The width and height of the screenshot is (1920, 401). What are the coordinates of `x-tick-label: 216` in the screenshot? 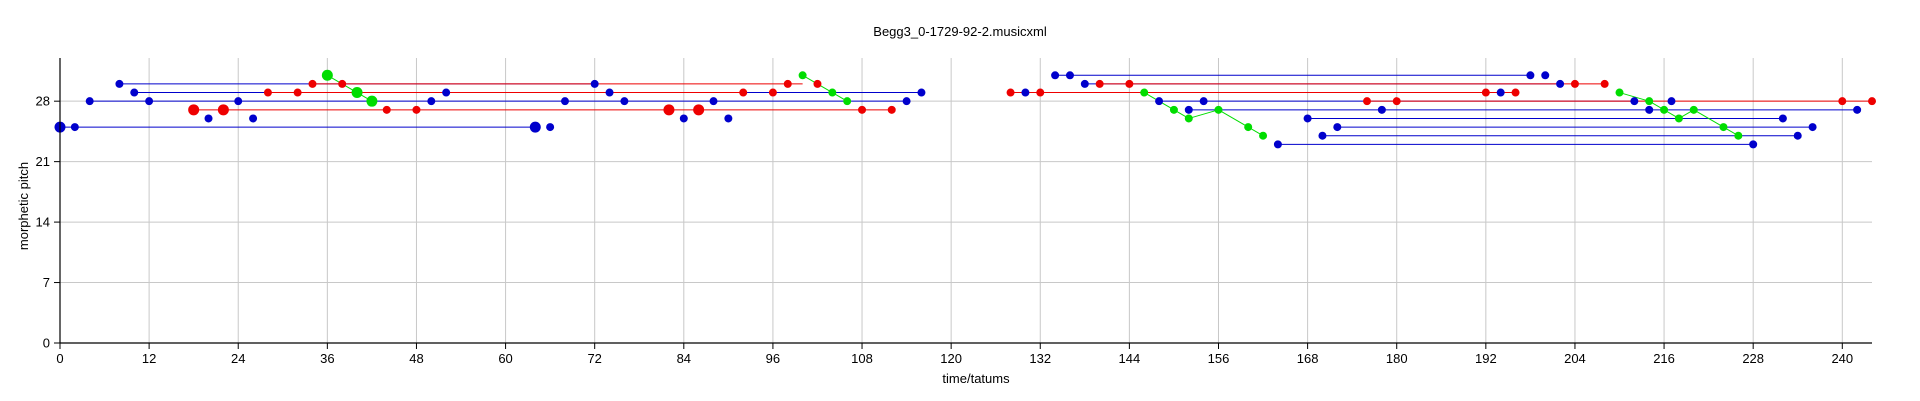 It's located at (1664, 358).